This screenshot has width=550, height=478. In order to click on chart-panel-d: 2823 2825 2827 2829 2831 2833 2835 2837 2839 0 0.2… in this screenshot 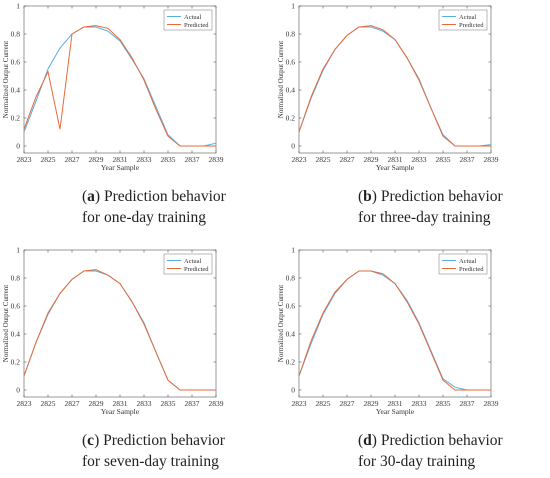, I will do `click(388, 331)`.